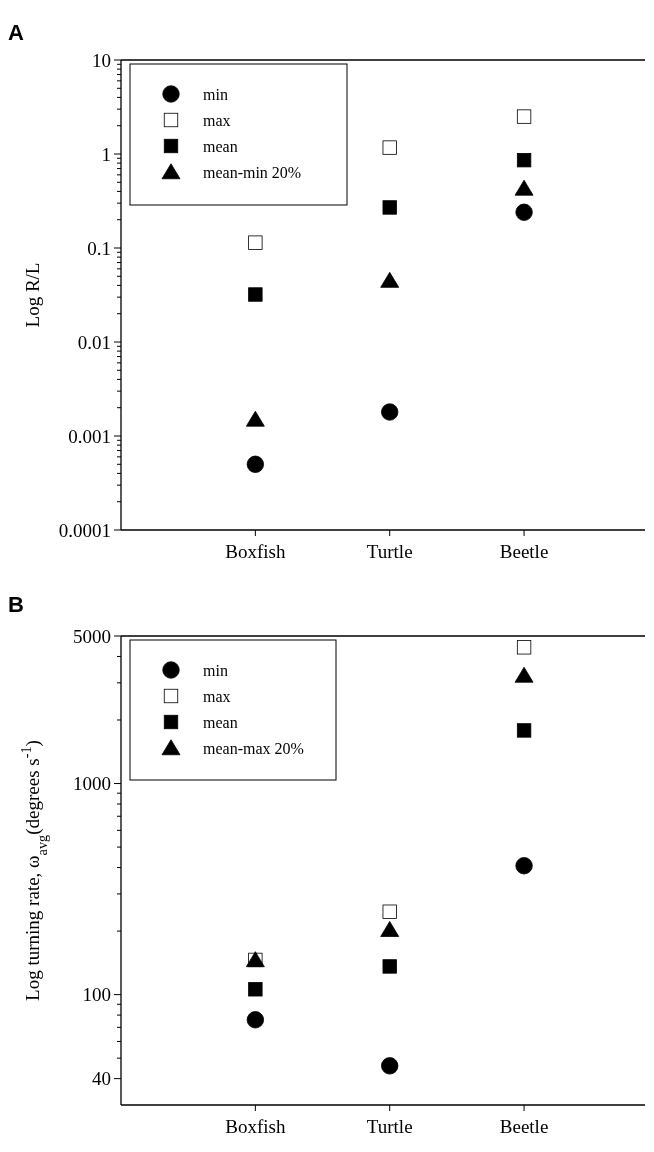 The height and width of the screenshot is (1152, 654). What do you see at coordinates (106, 154) in the screenshot?
I see `y-tick-label: 1` at bounding box center [106, 154].